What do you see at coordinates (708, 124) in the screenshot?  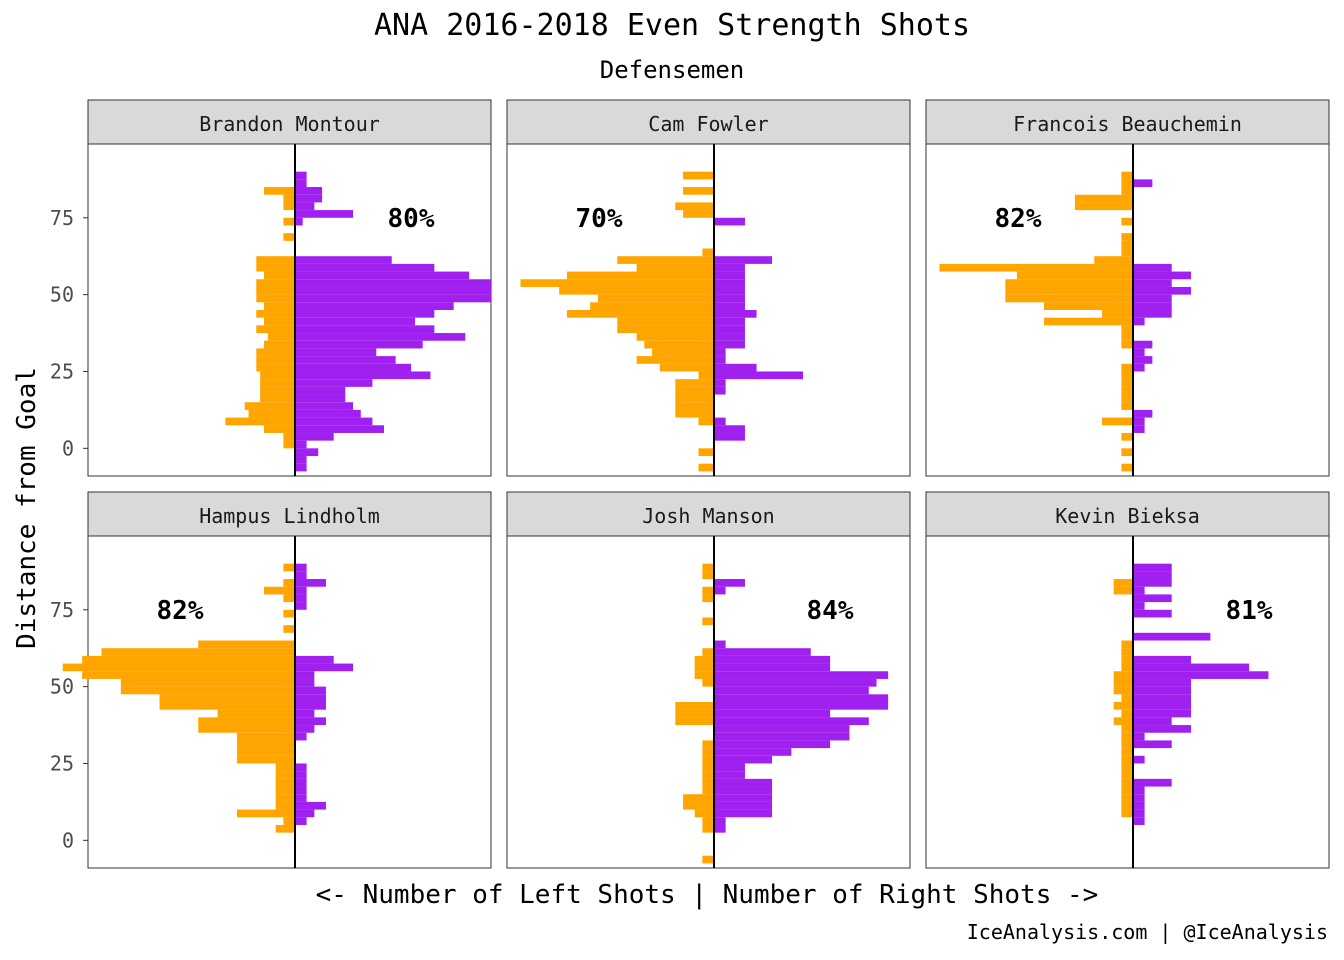 I see `facet-label: Cam Fowler` at bounding box center [708, 124].